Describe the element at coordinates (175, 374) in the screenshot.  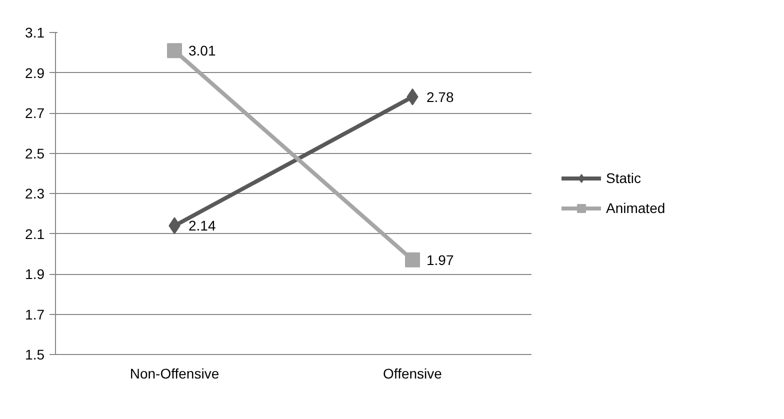
I see `x-tick-label: Non-Offensive` at that location.